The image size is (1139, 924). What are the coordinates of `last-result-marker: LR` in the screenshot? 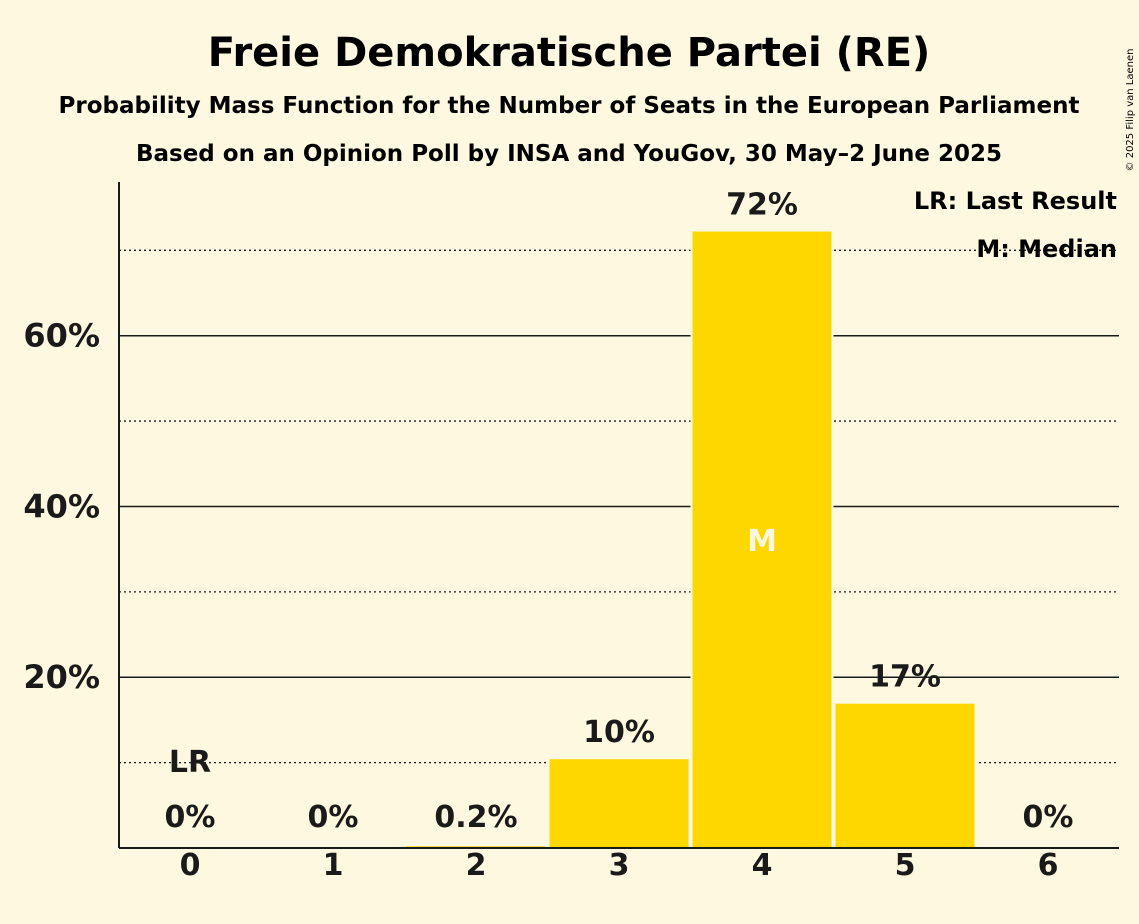 It's located at (190, 762).